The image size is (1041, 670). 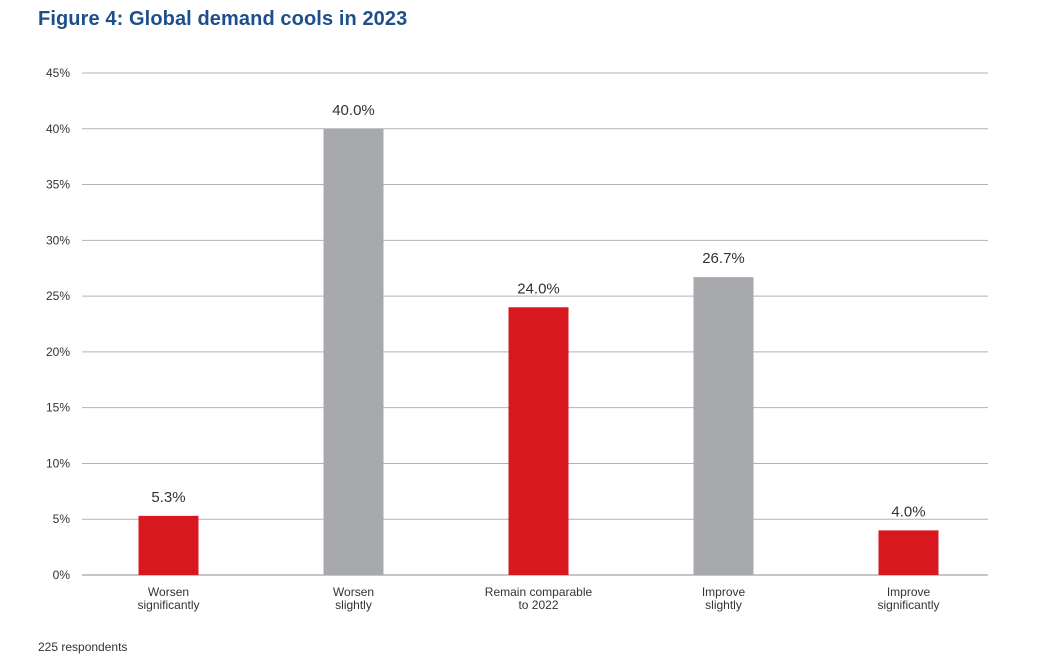 What do you see at coordinates (538, 605) in the screenshot?
I see `x-tick-label-line: to 2022` at bounding box center [538, 605].